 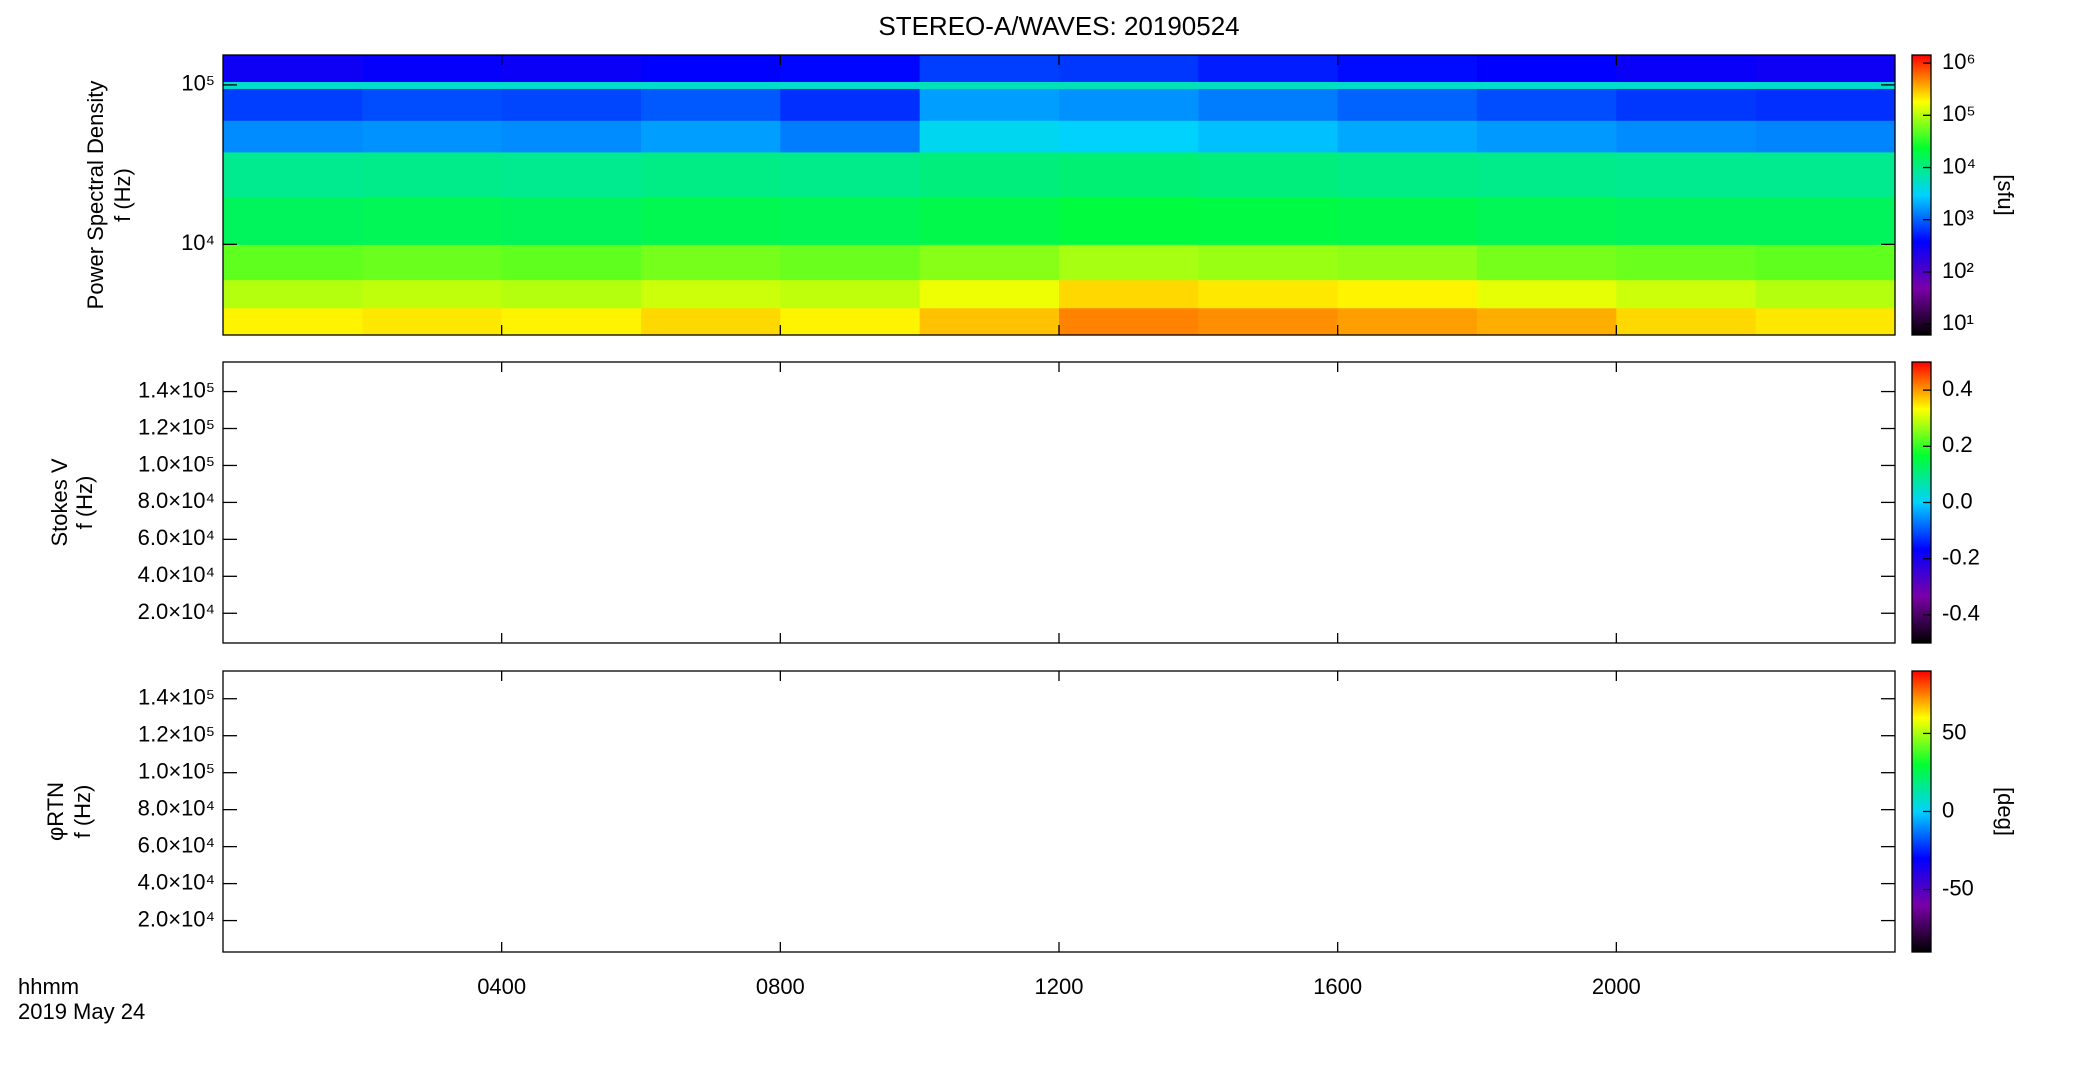 What do you see at coordinates (1957, 500) in the screenshot?
I see `colorbar-tick-label: 0.0` at bounding box center [1957, 500].